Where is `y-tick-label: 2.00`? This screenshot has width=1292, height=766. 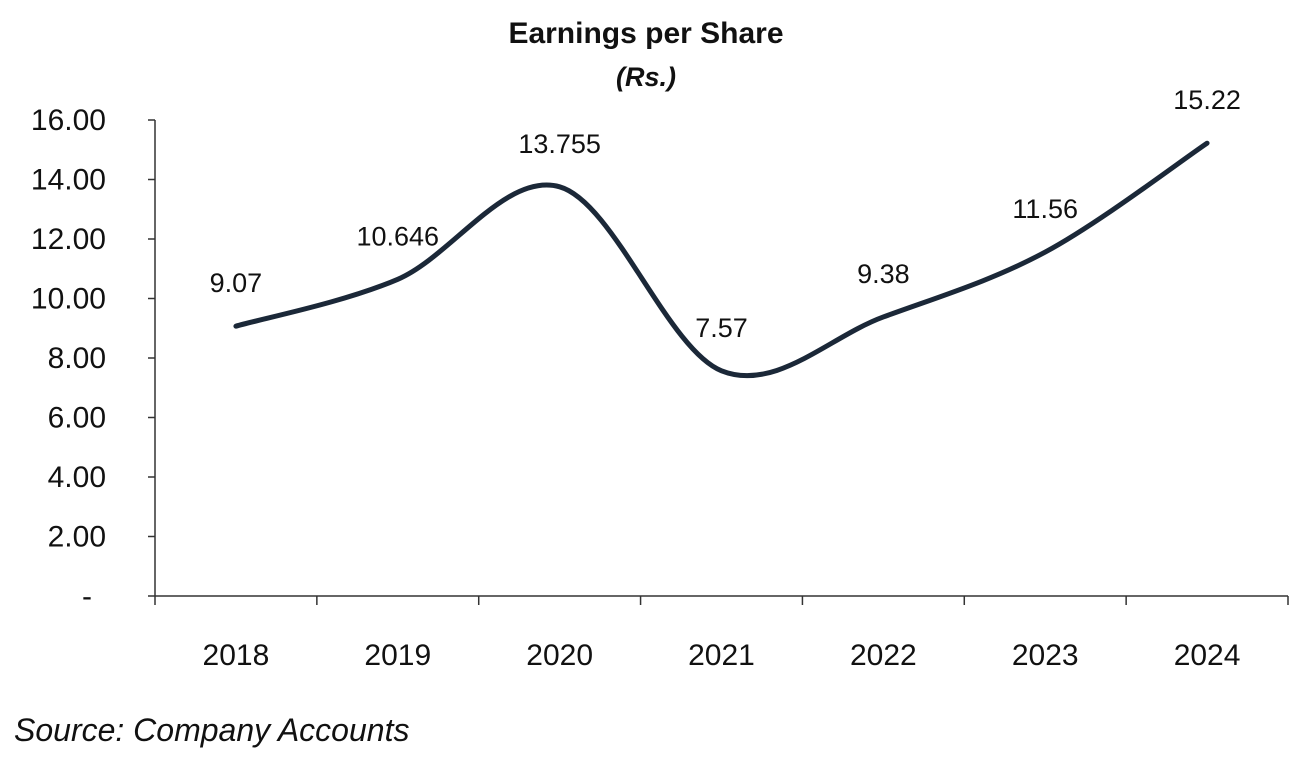
y-tick-label: 2.00 is located at coordinates (77, 537).